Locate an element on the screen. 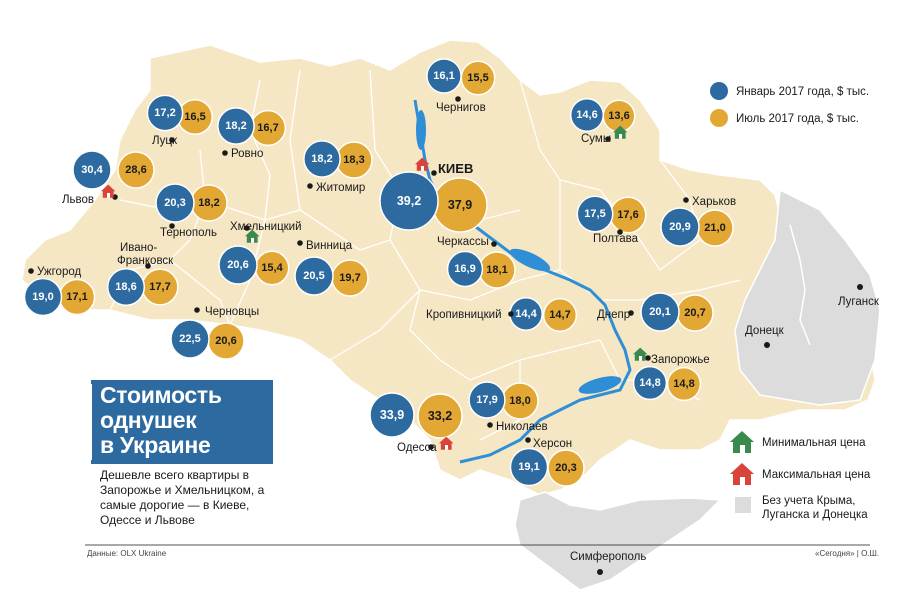 Image resolution: width=909 pixels, height=612 pixels. value-january-9: 20,5 is located at coordinates (313, 276).